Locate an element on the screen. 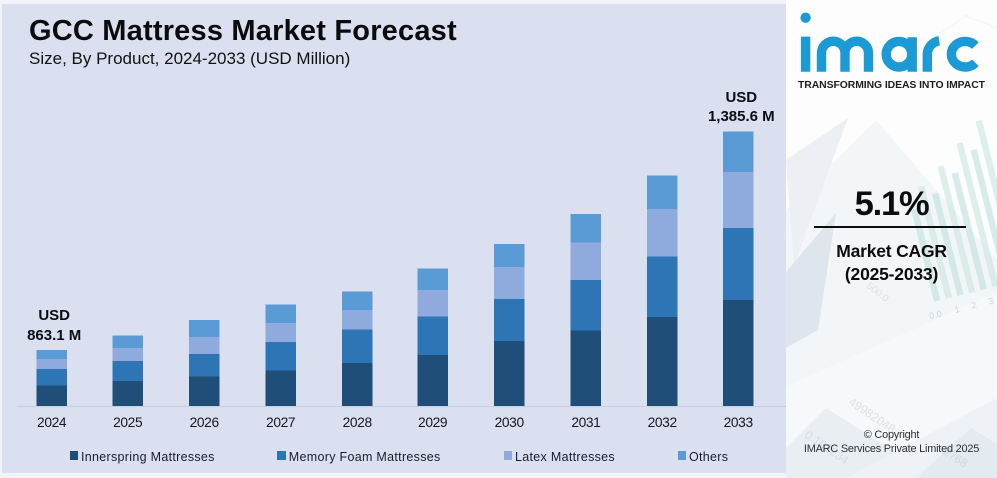  svg-text: TRANSFORMING IDEAS INTO IMPACT is located at coordinates (892, 85).